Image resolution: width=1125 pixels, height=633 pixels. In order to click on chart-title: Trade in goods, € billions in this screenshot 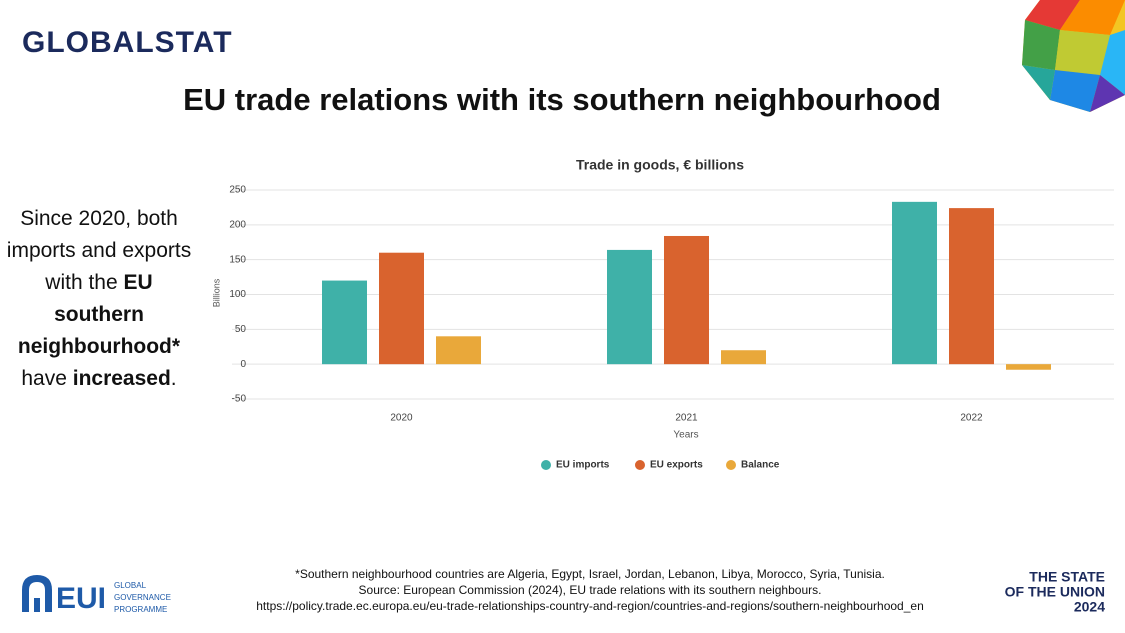, I will do `click(660, 165)`.